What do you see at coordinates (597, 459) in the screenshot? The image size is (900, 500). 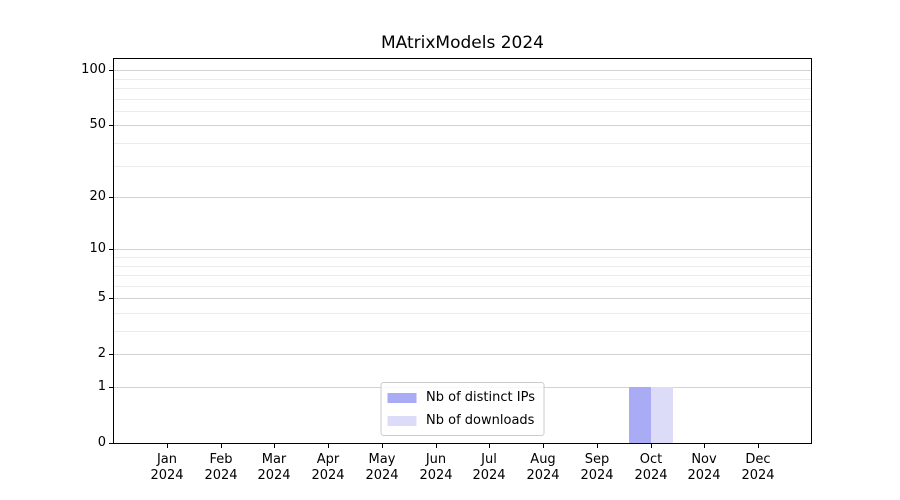 I see `x-tick-month-sep: Sep` at bounding box center [597, 459].